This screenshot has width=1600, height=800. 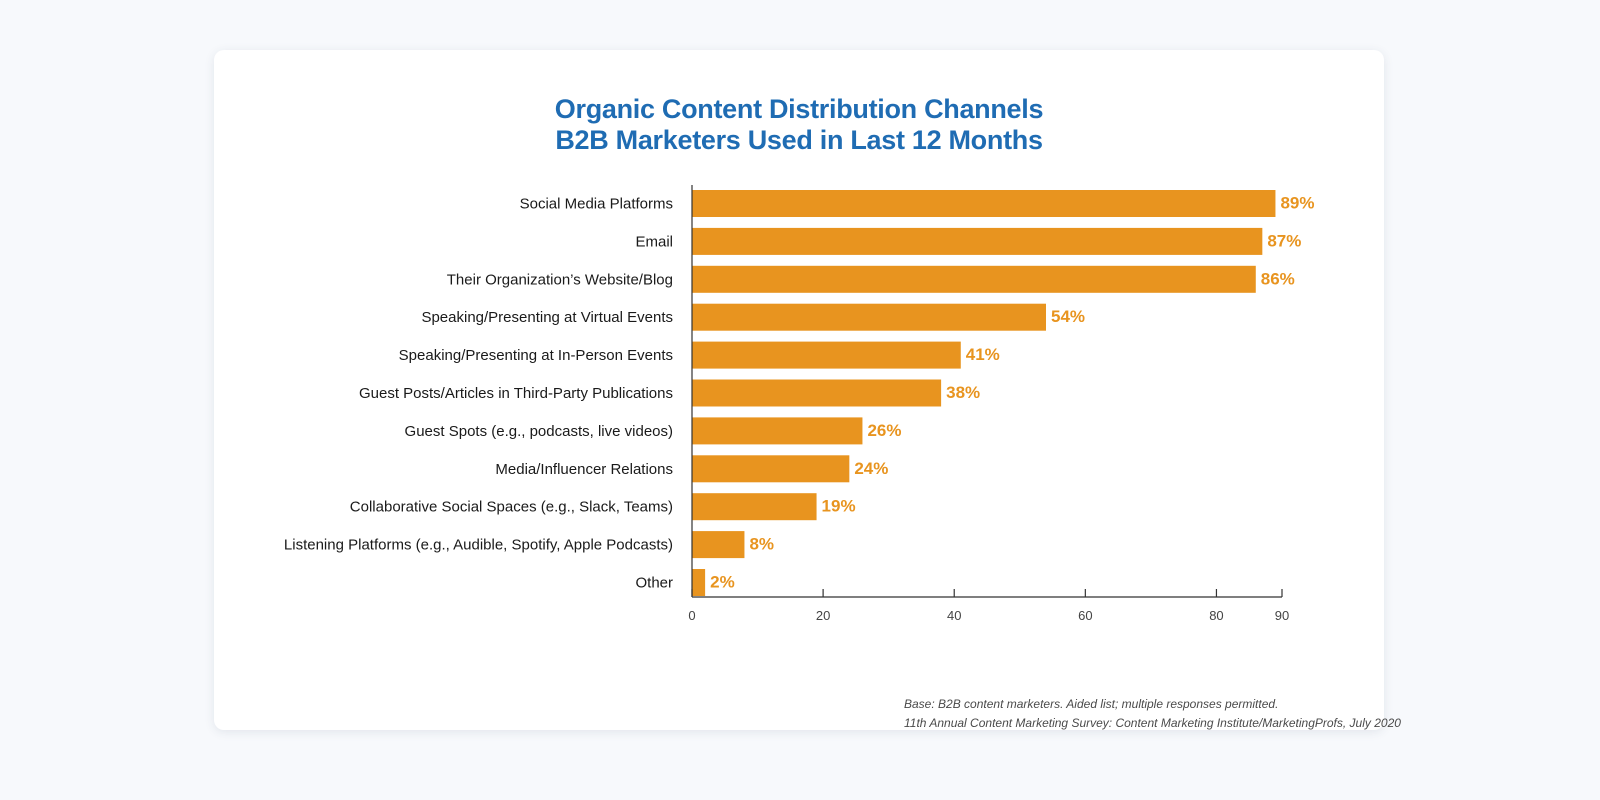 What do you see at coordinates (722, 582) in the screenshot?
I see `data-label: 2%` at bounding box center [722, 582].